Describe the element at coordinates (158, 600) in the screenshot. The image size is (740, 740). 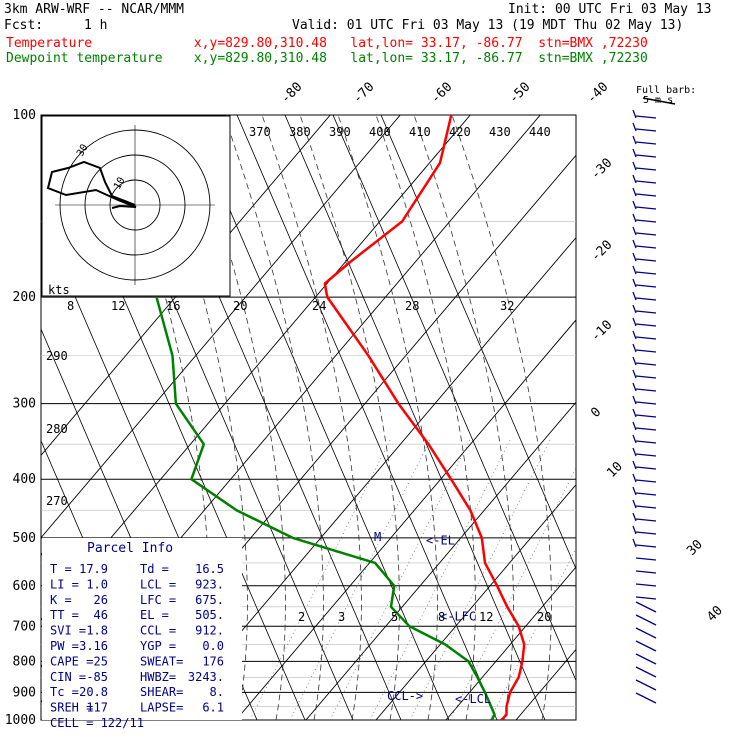
I see `parcel-key: LFC =` at that location.